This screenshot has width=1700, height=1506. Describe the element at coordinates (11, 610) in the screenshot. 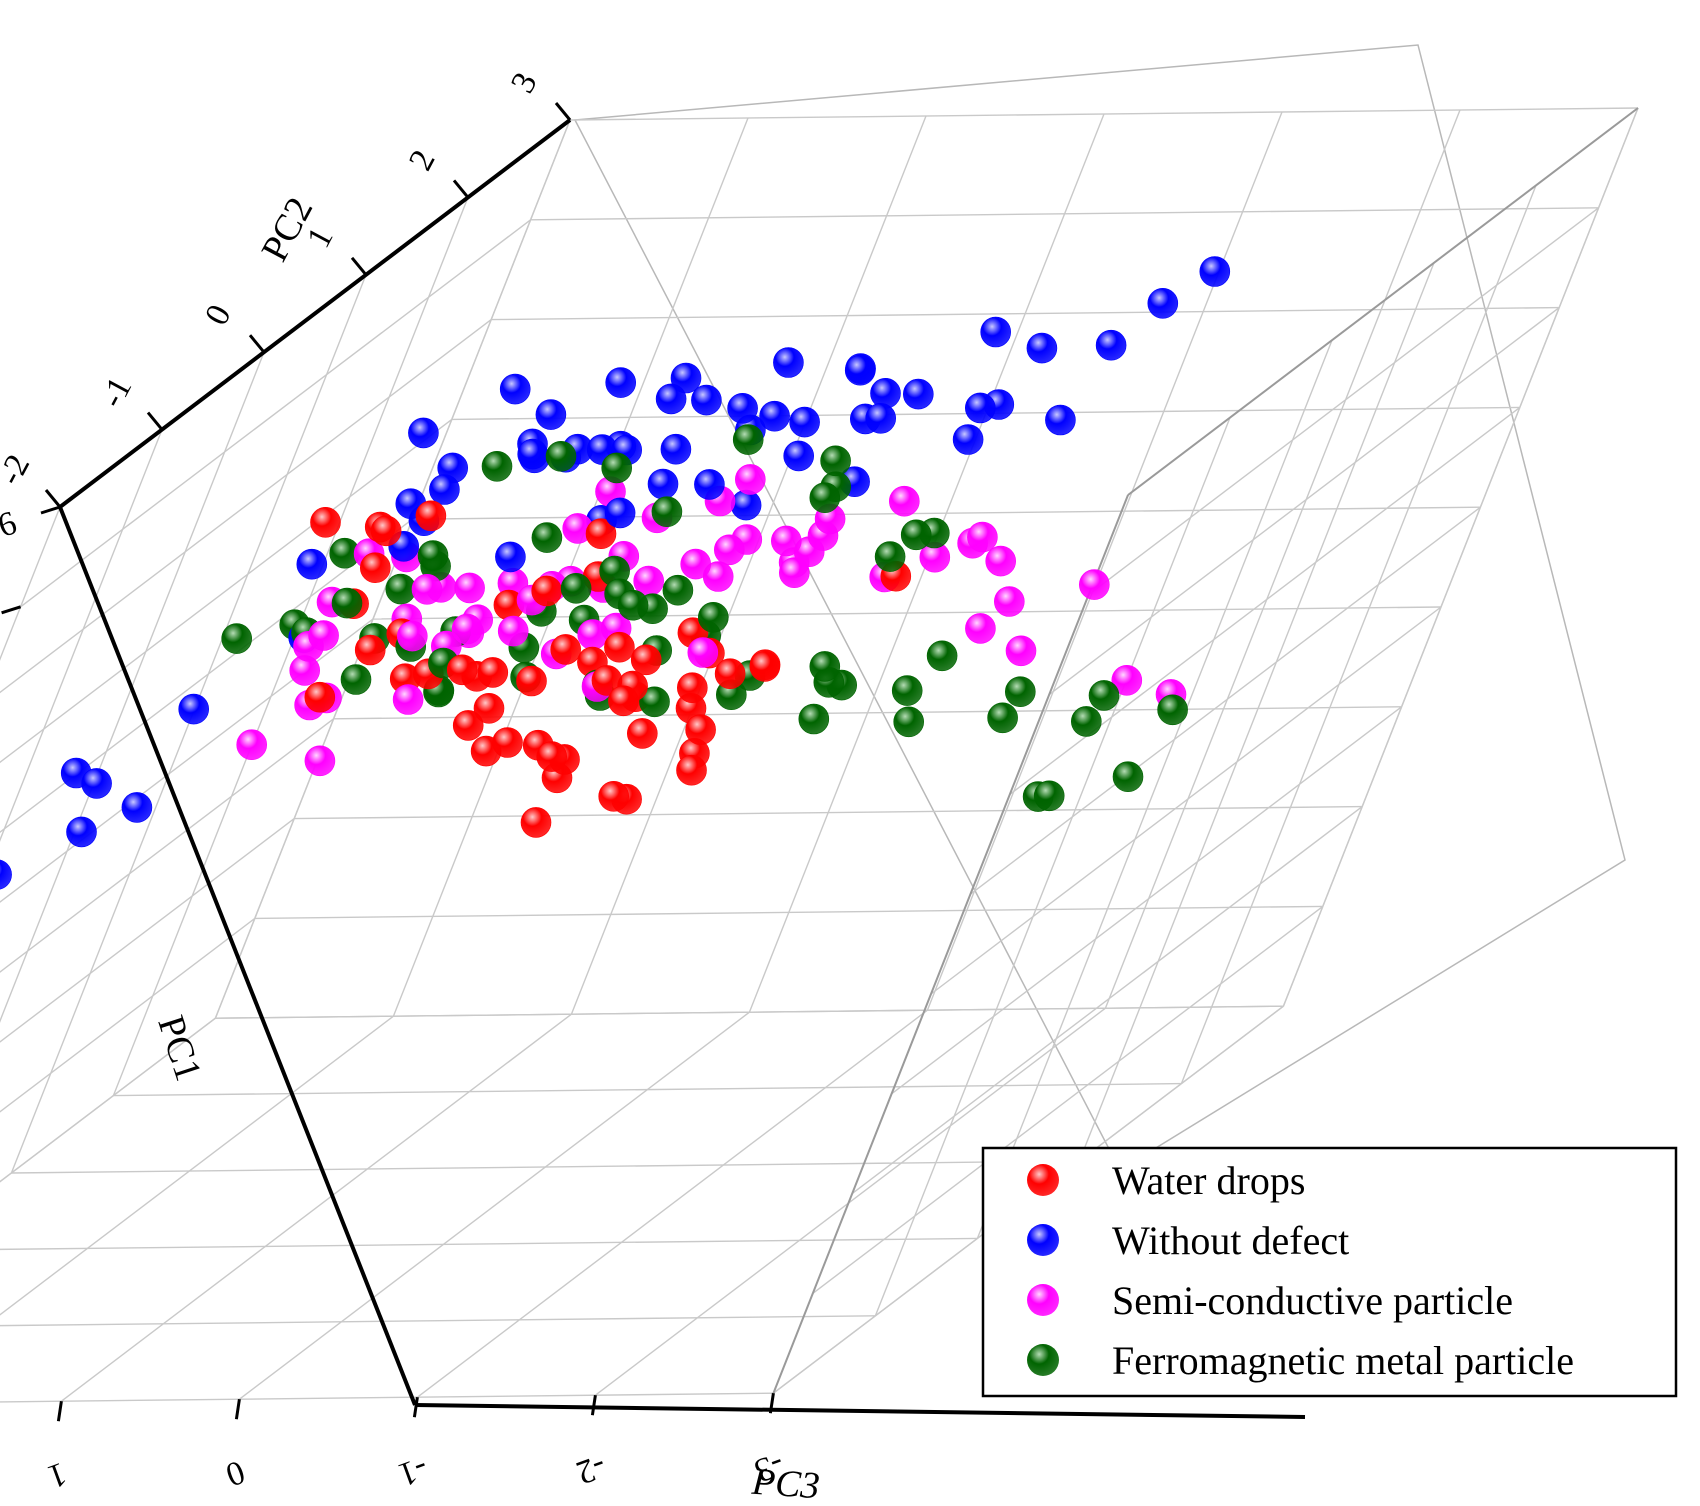

I see `pc1-tick-5-mark` at that location.